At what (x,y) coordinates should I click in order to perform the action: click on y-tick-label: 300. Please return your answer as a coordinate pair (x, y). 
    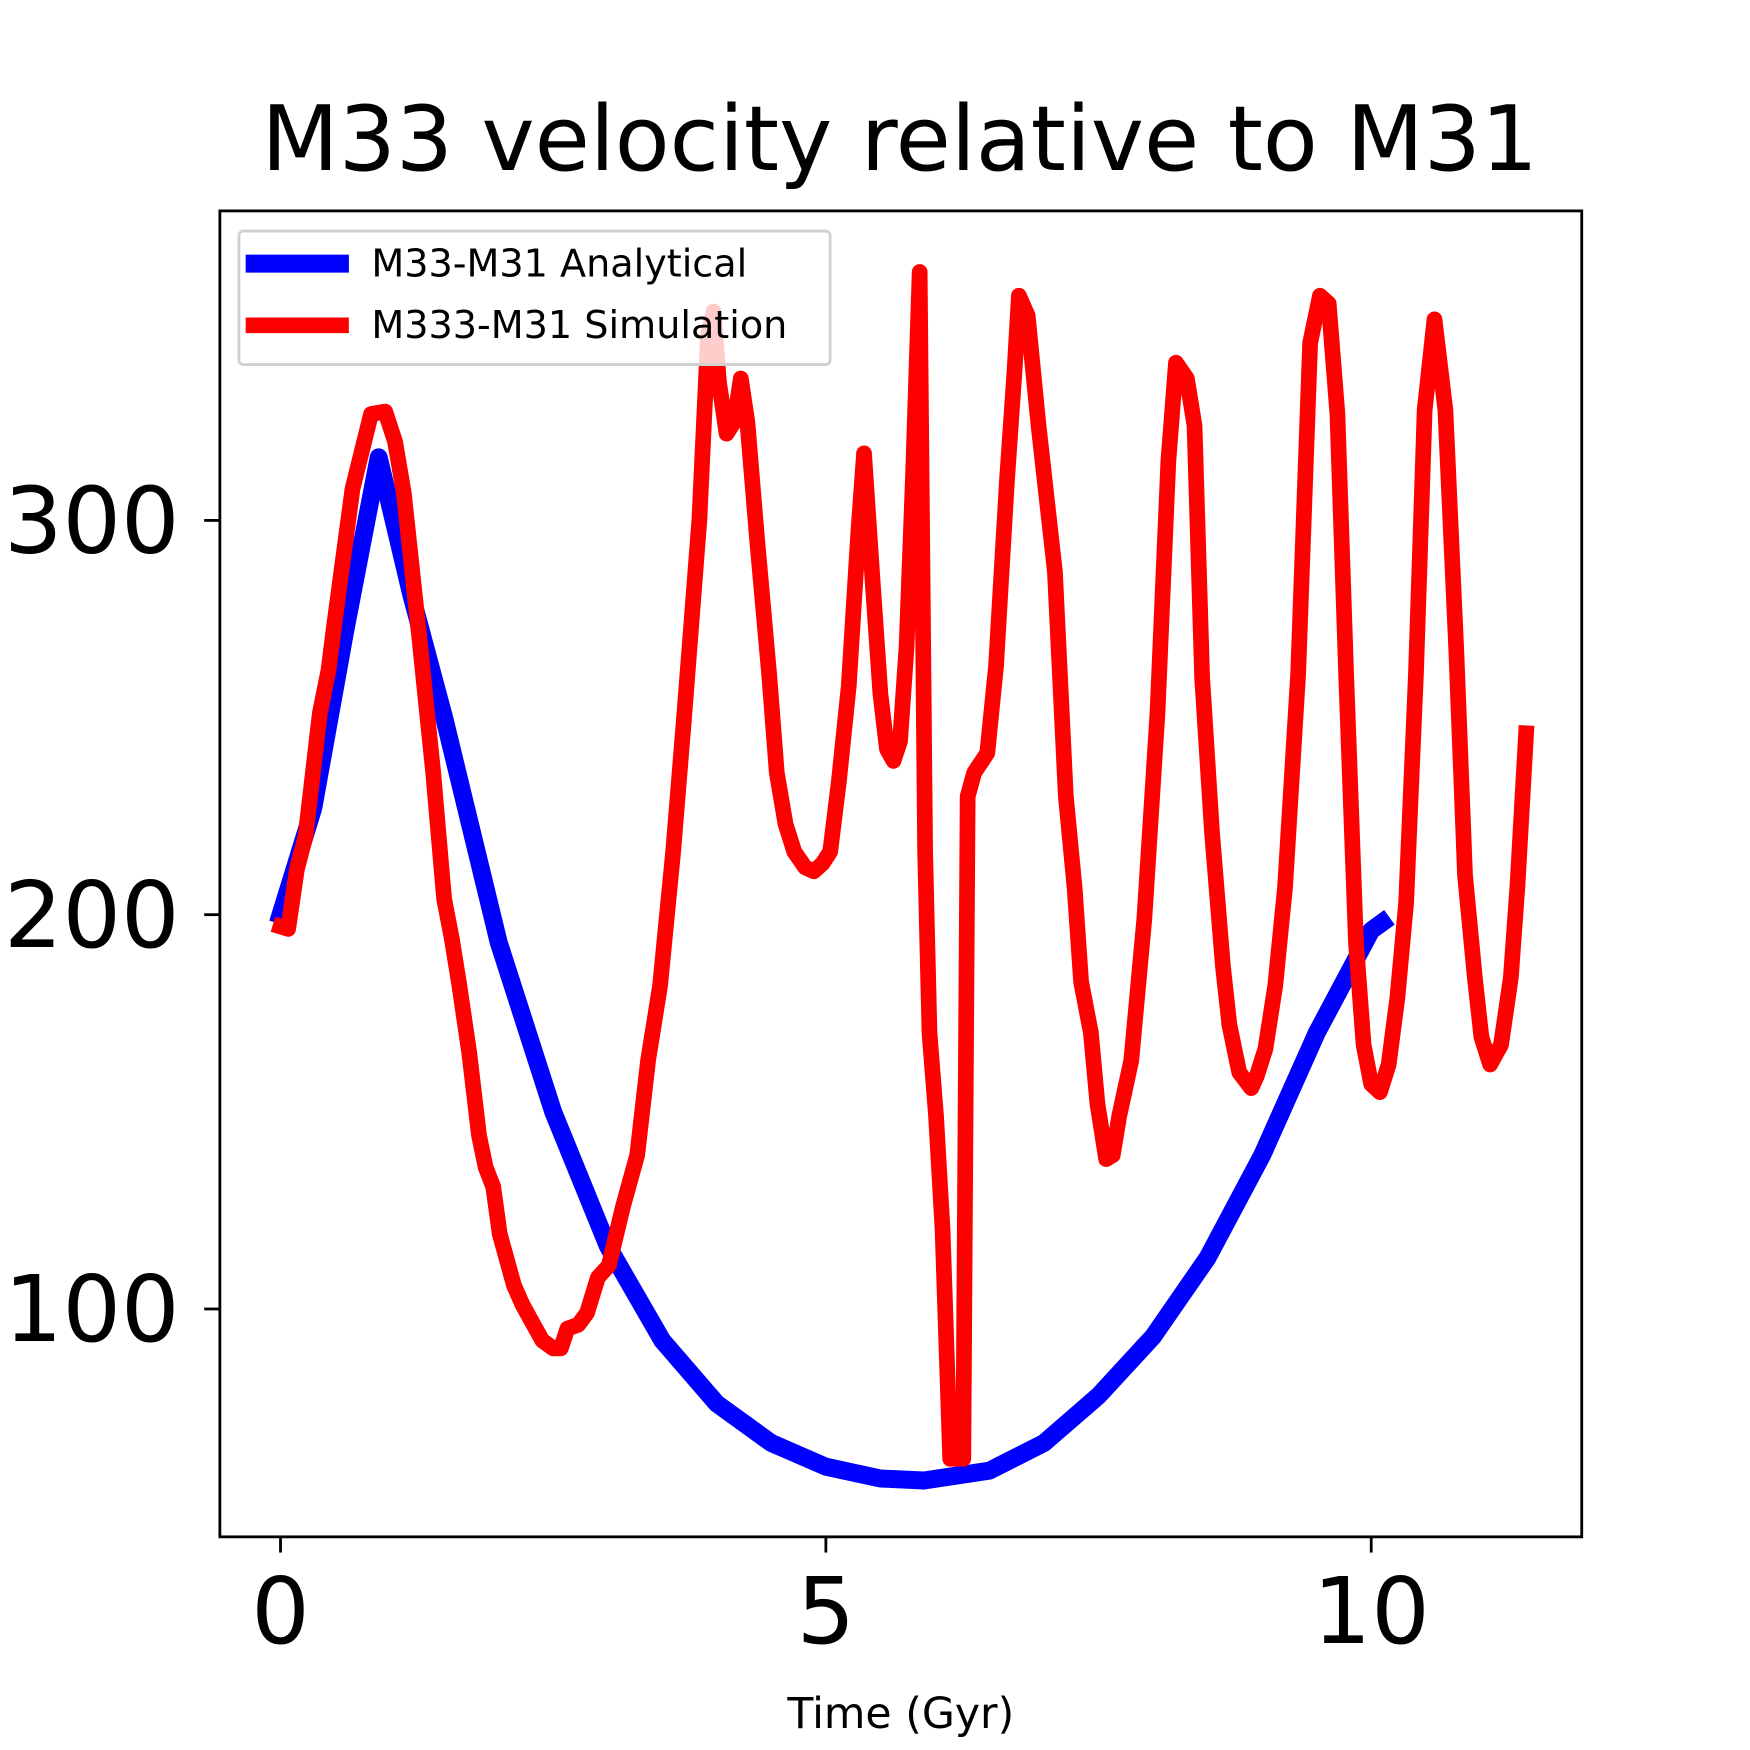
    Looking at the image, I should click on (92, 521).